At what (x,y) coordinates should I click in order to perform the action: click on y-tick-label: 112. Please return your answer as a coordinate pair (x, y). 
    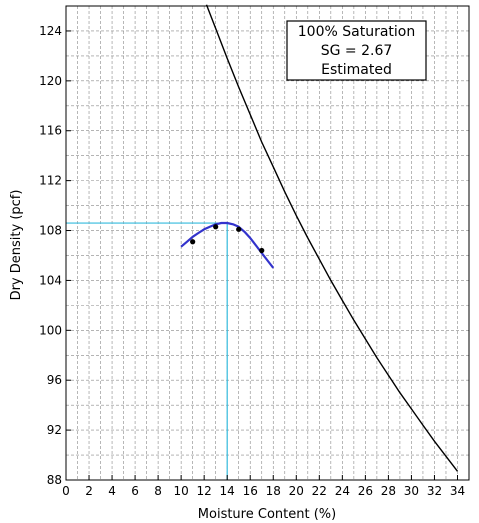
    Looking at the image, I should click on (50, 181).